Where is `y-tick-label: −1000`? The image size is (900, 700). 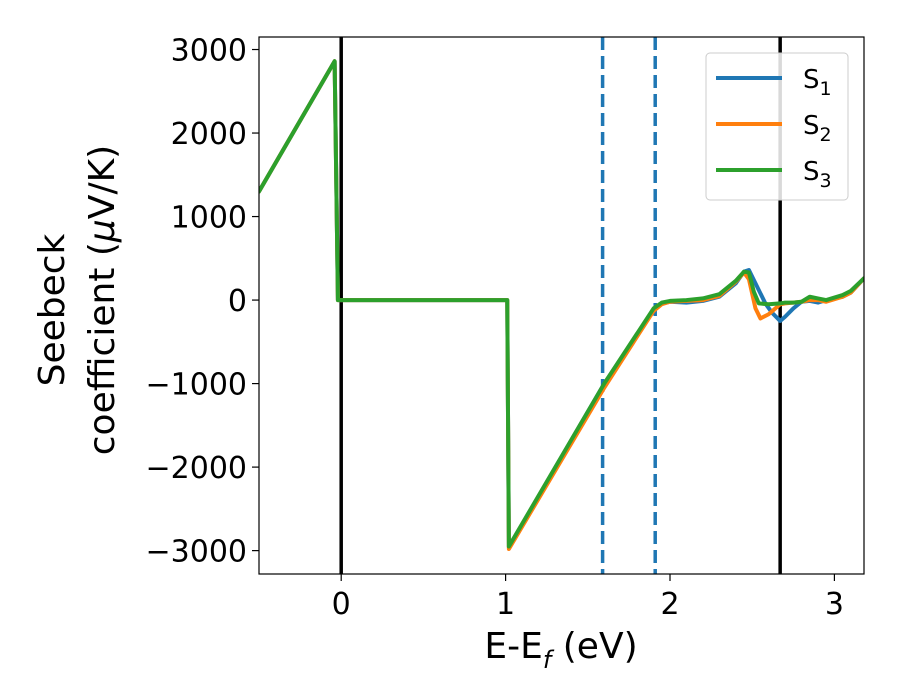
y-tick-label: −1000 is located at coordinates (196, 385).